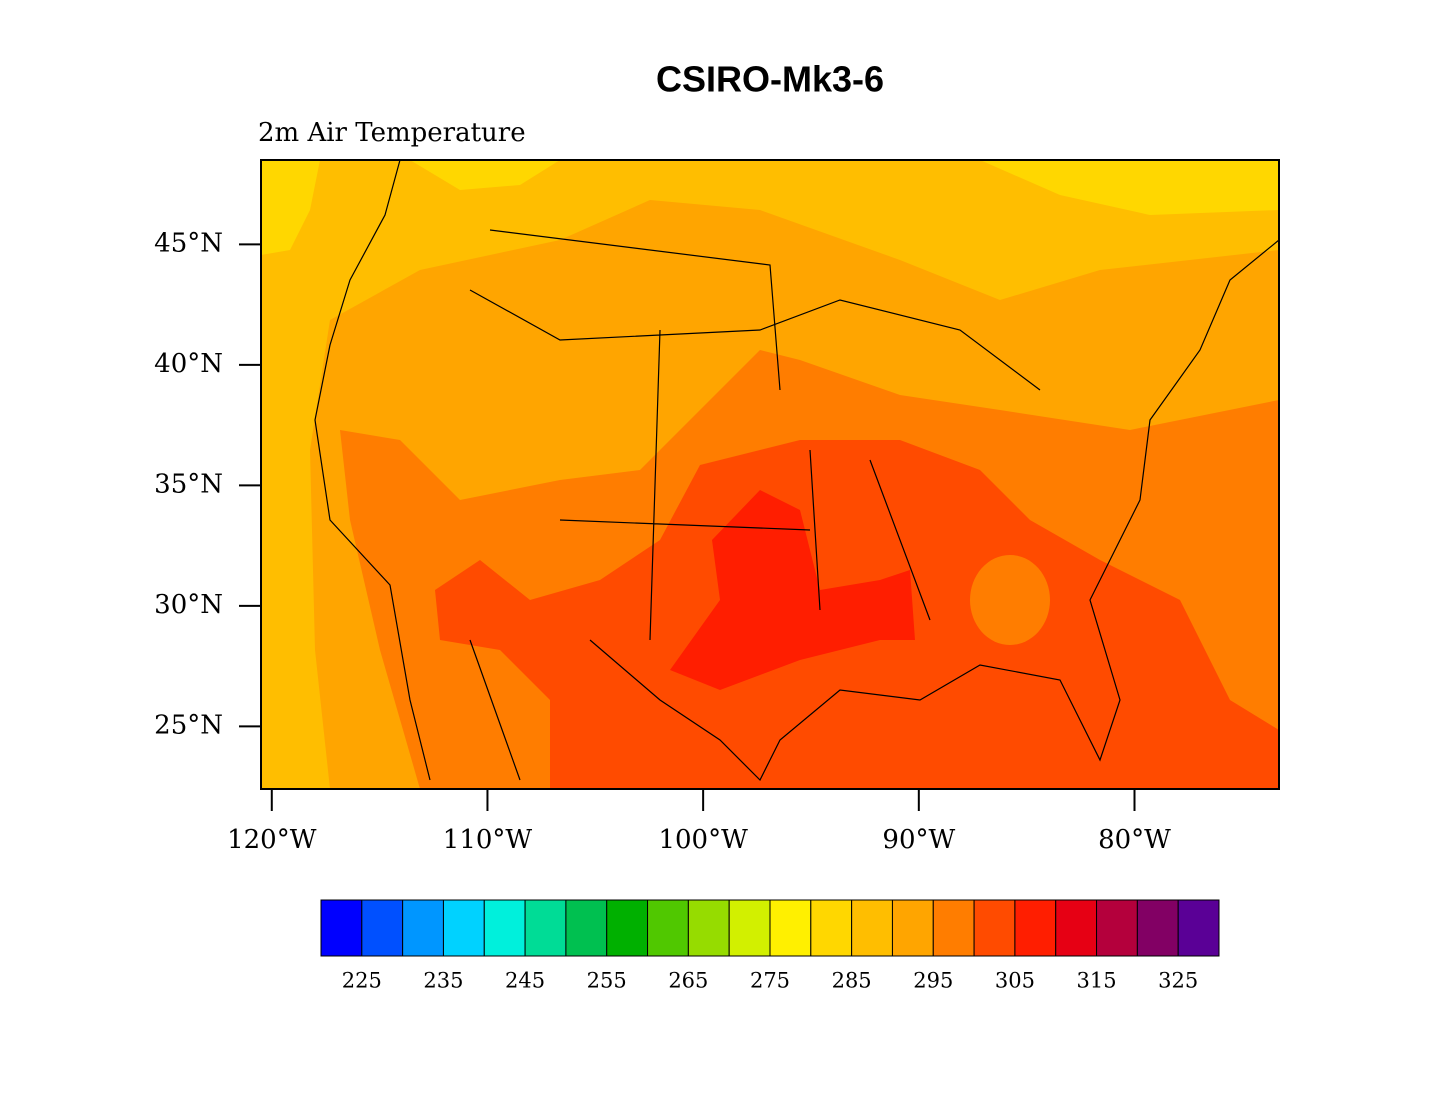 Image resolution: width=1430 pixels, height=1105 pixels. Describe the element at coordinates (852, 981) in the screenshot. I see `colorbar-label: 285` at that location.